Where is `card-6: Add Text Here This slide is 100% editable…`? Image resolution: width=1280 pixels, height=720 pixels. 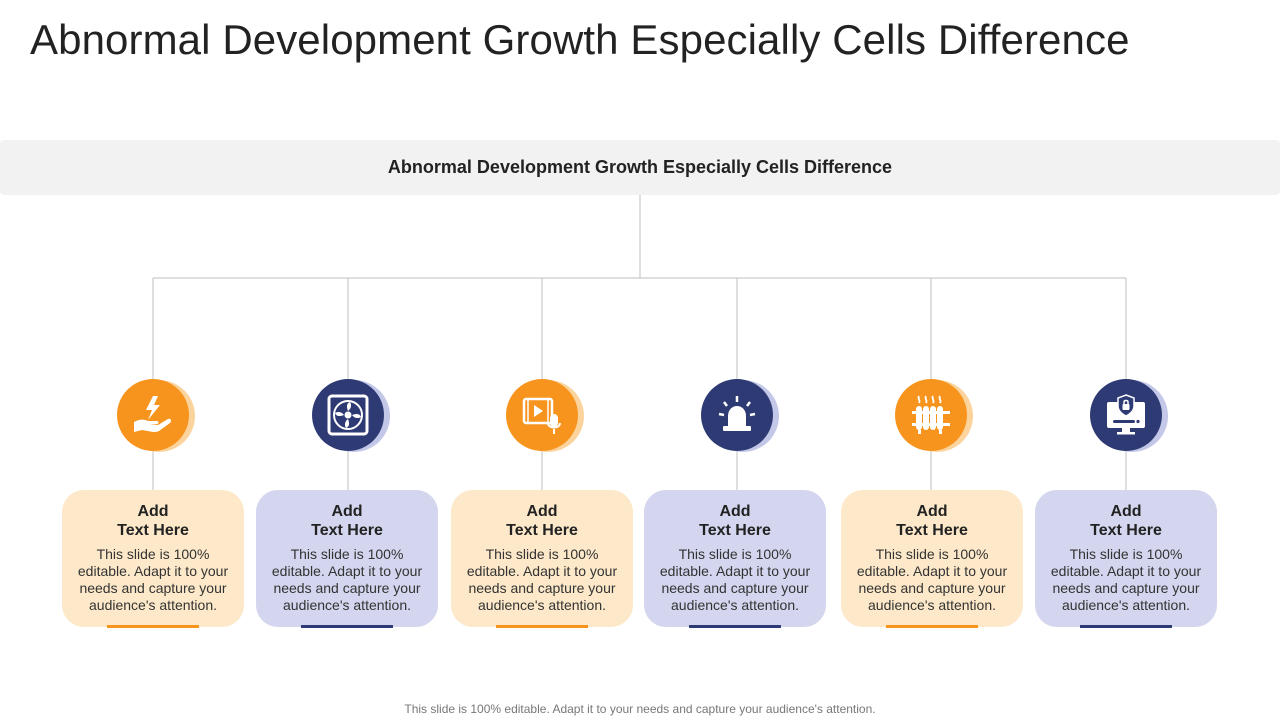
card-6: Add Text Here This slide is 100% editable… is located at coordinates (1126, 559).